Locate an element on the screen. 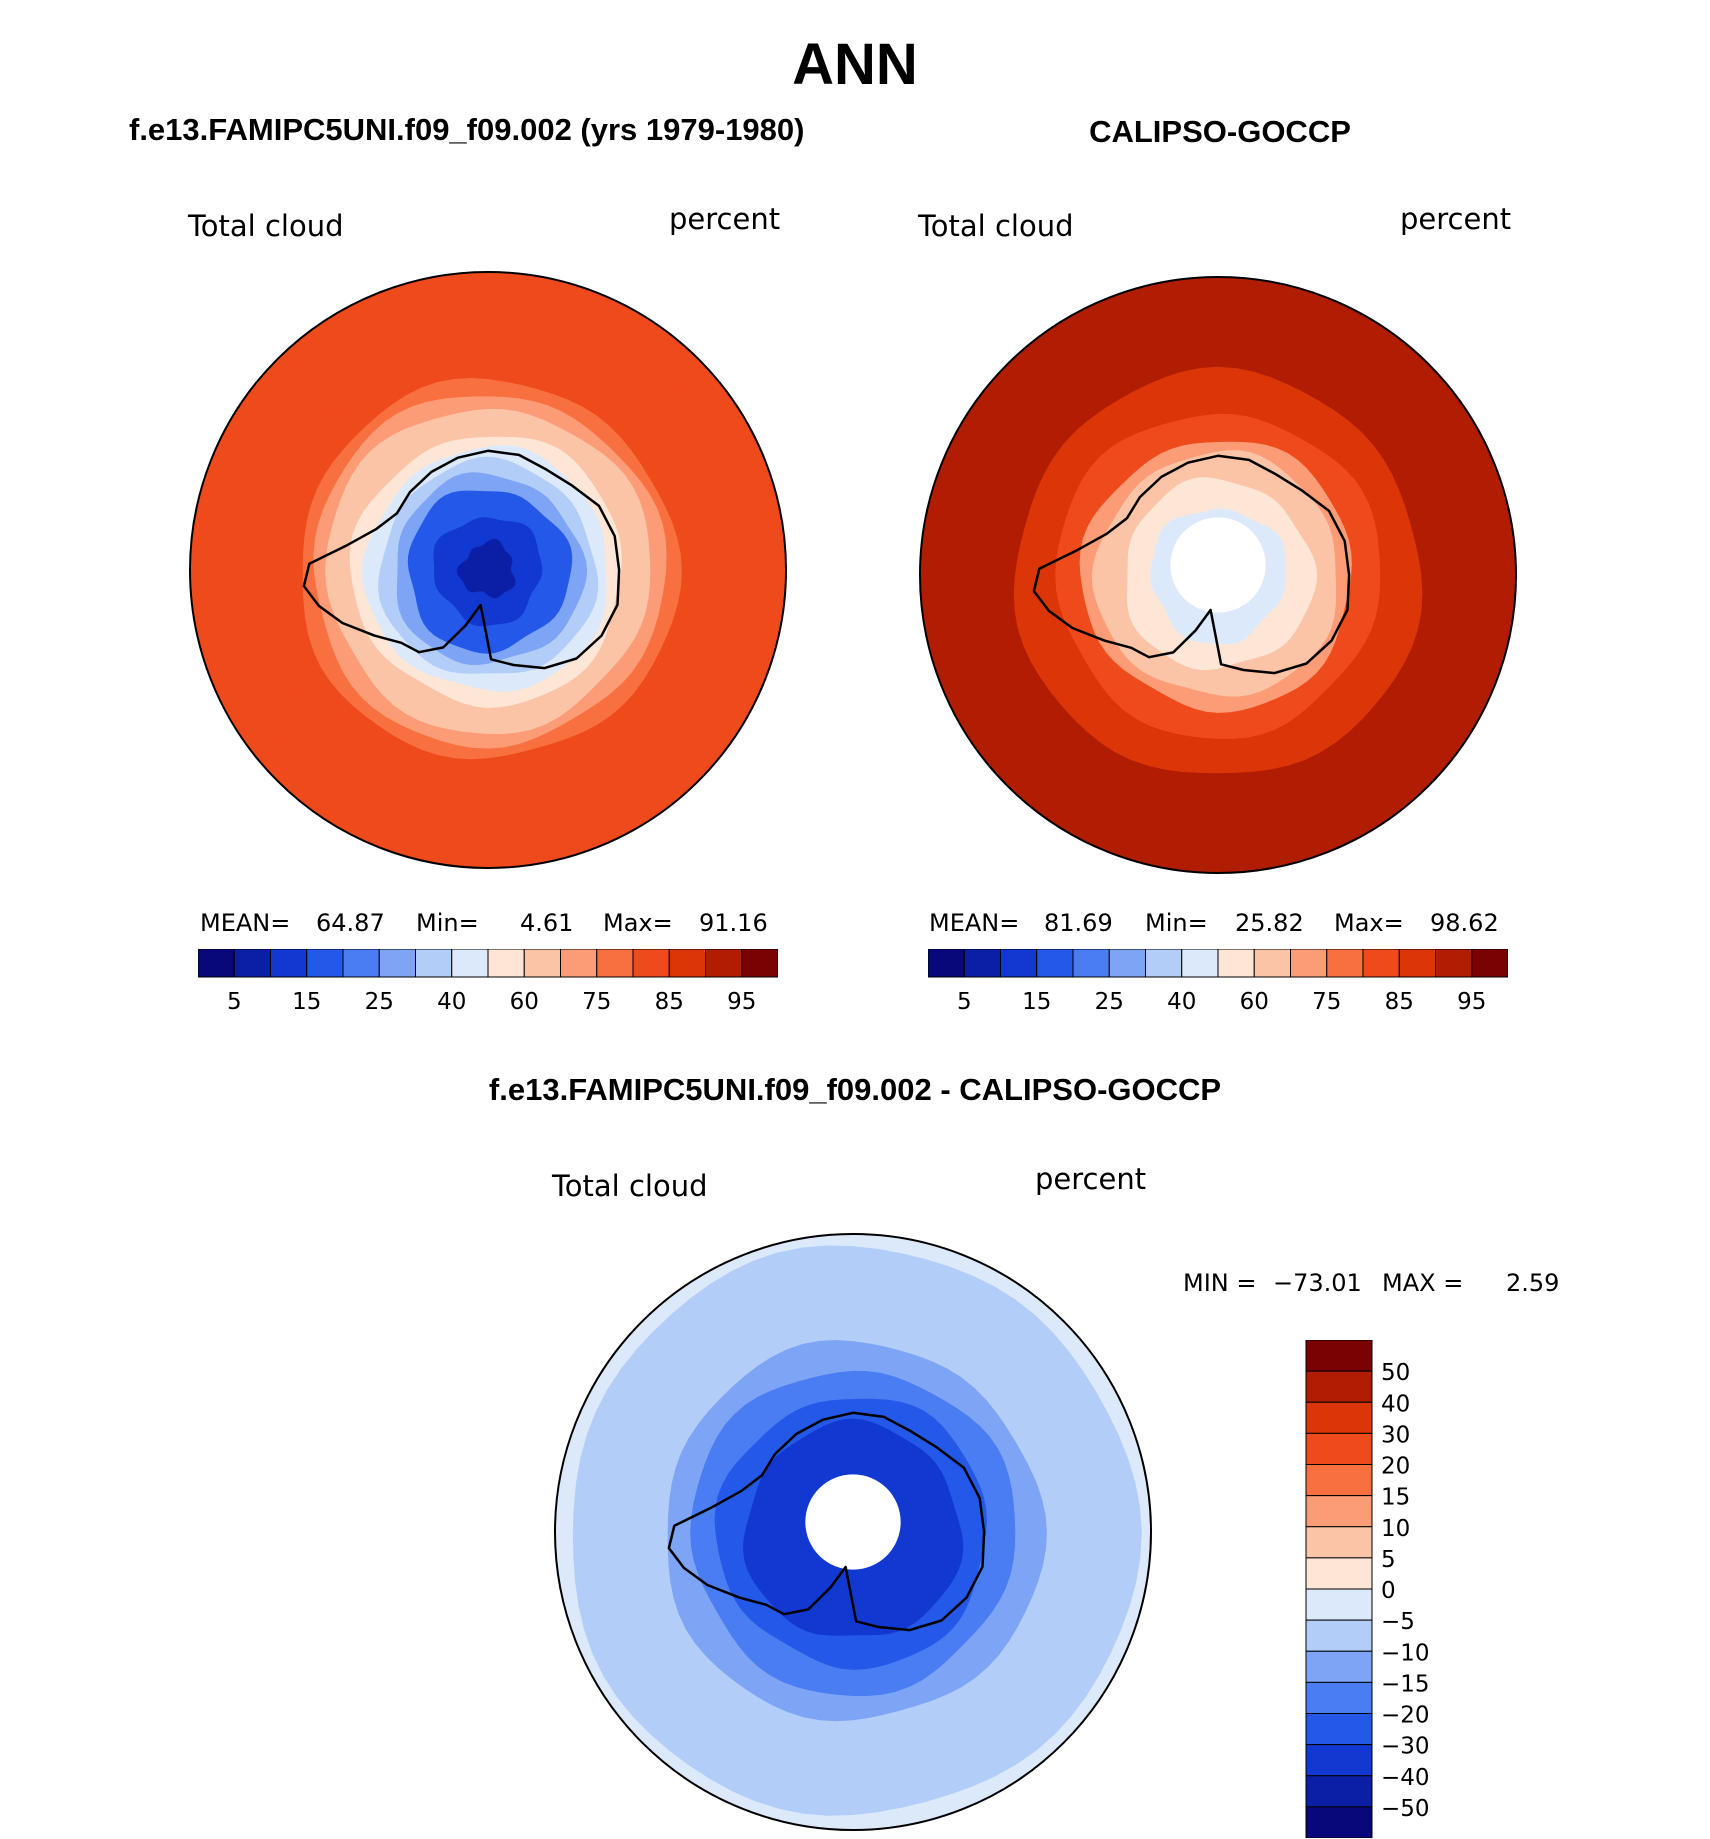 This screenshot has width=1710, height=1839. obs-colorbar-tick-label: 15 is located at coordinates (1036, 1002).